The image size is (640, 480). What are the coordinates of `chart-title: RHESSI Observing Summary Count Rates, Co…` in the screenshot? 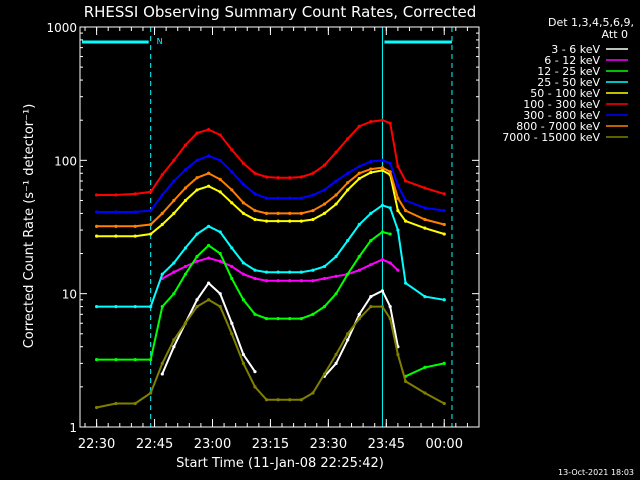 It's located at (280, 12).